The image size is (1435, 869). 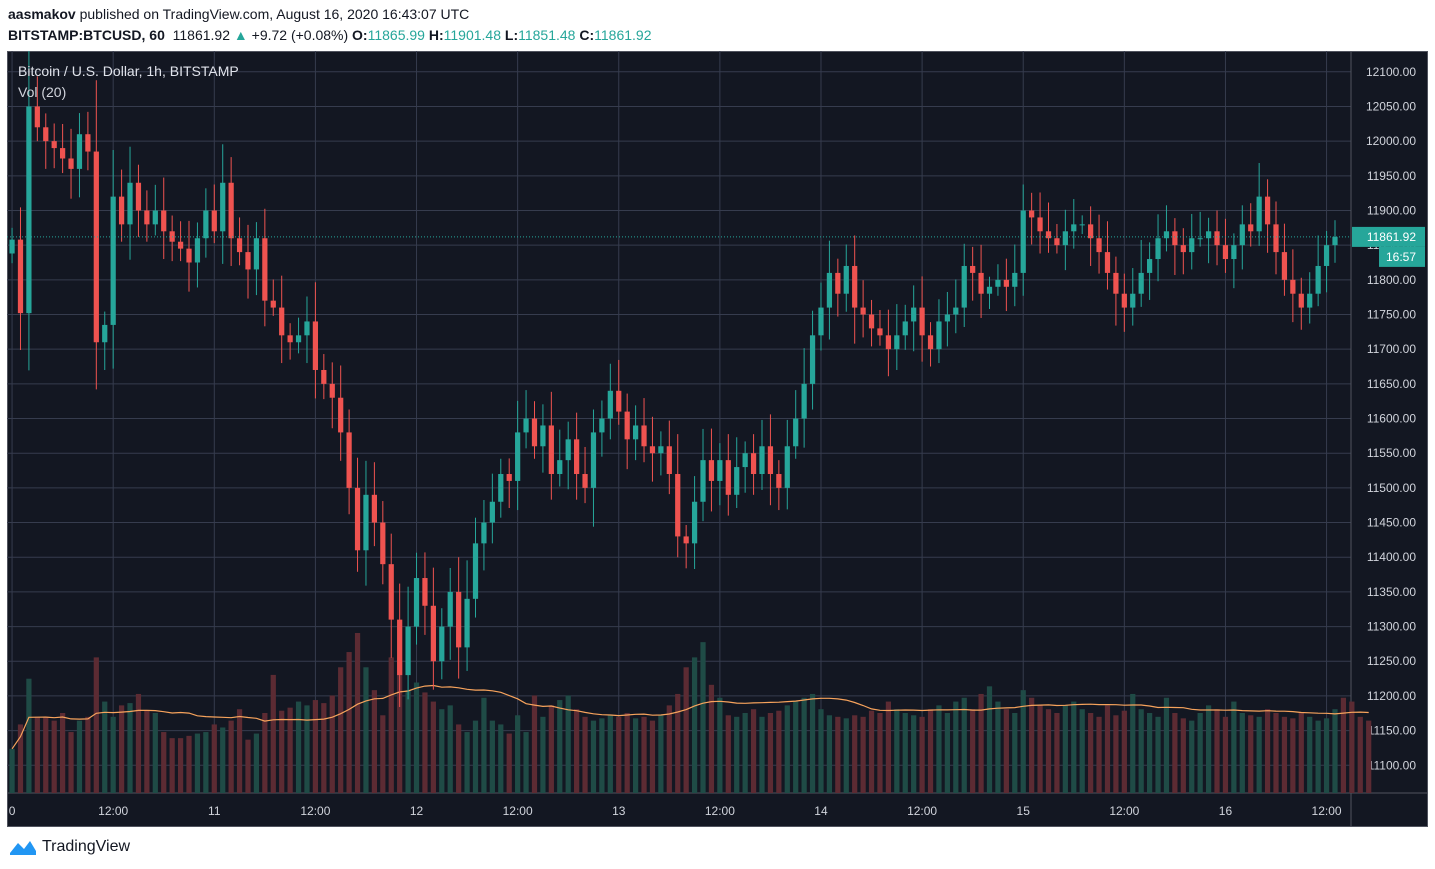 I want to click on last-price: 11861.92, so click(x=201, y=35).